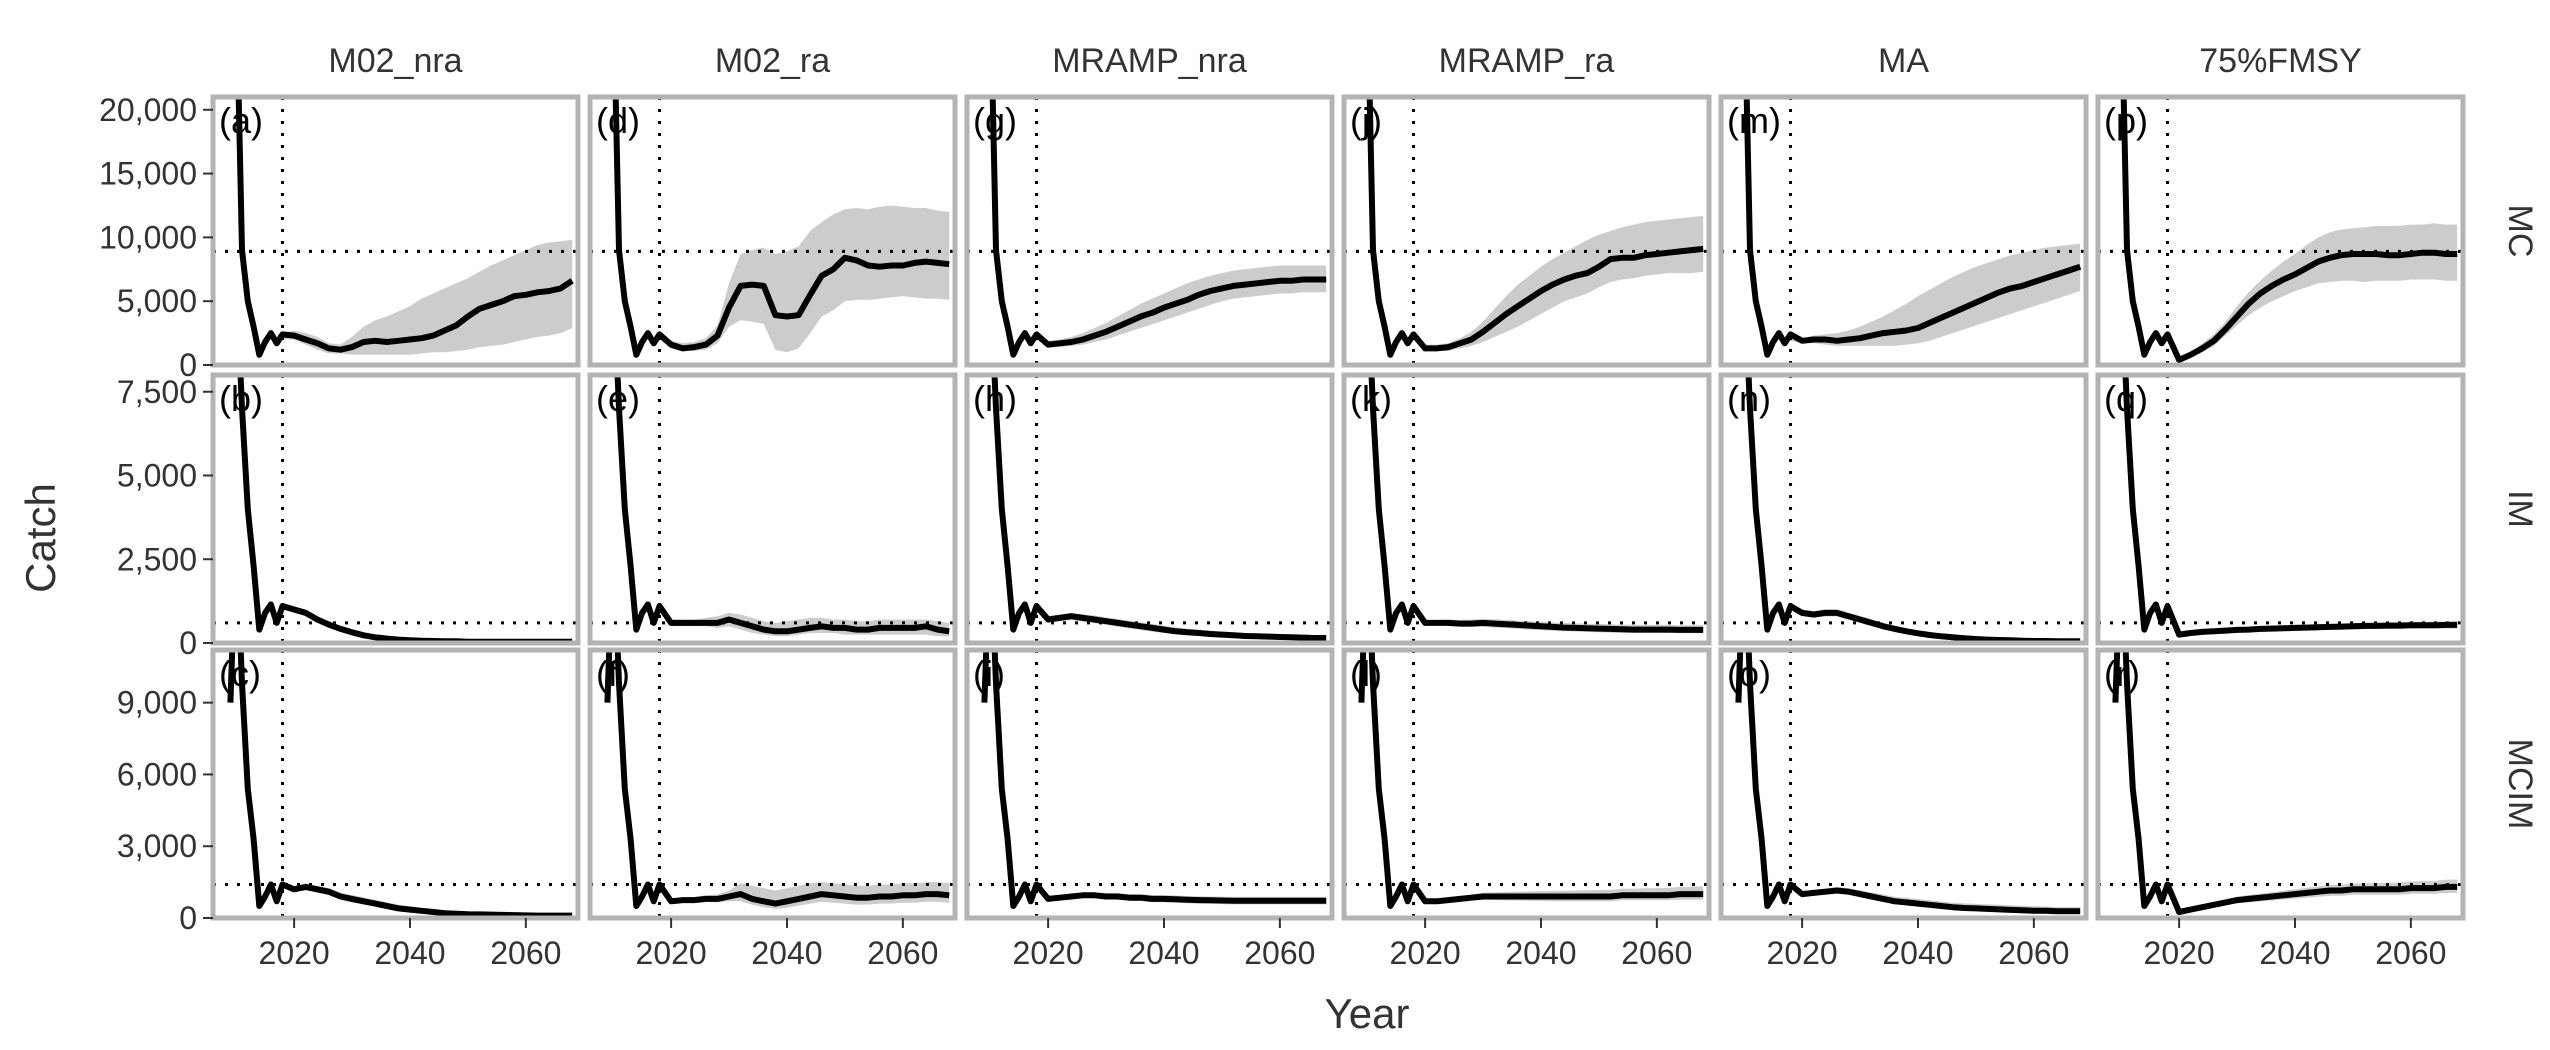 Image resolution: width=2550 pixels, height=1050 pixels. Describe the element at coordinates (2033, 953) in the screenshot. I see `x-tick-label-4-2: 2060` at that location.